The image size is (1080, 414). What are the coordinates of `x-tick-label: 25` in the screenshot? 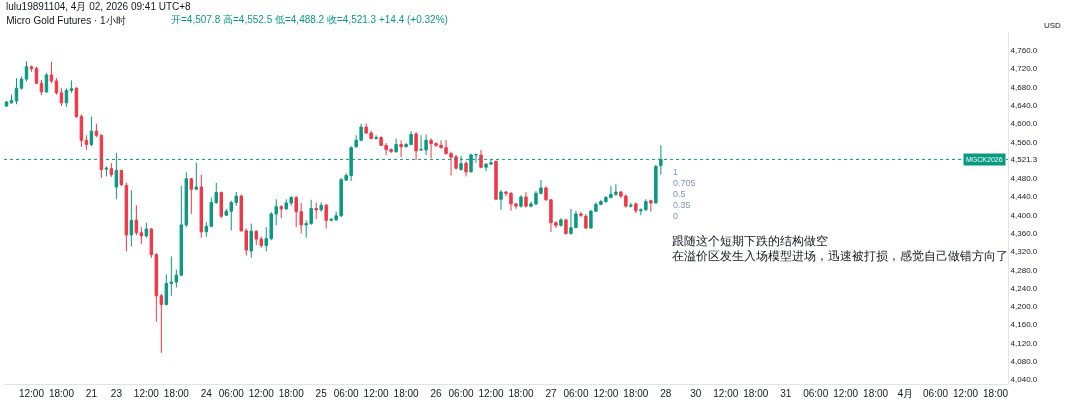 It's located at (321, 393).